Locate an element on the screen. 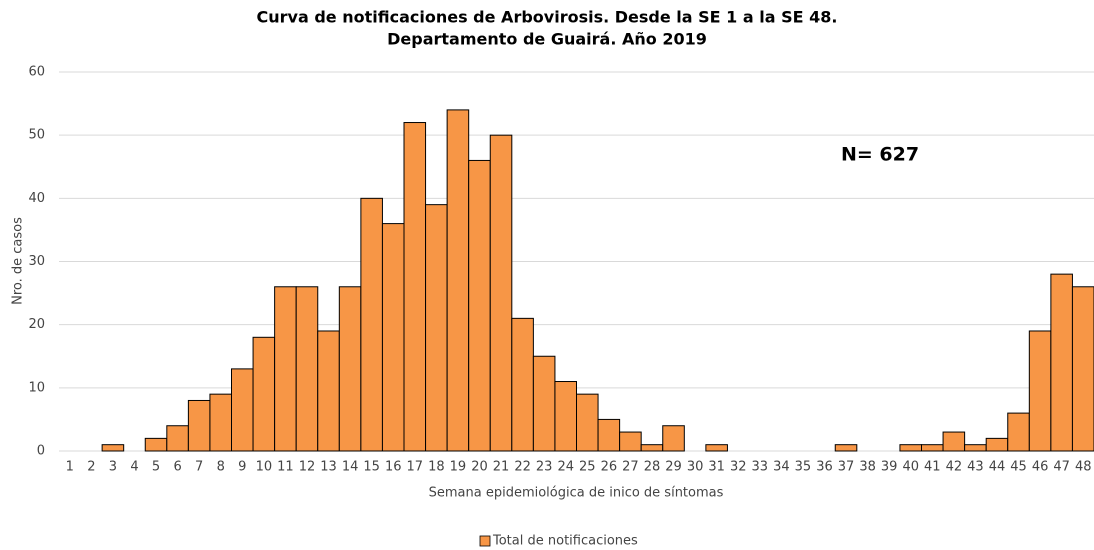  x-tick-label: 17 is located at coordinates (415, 467).